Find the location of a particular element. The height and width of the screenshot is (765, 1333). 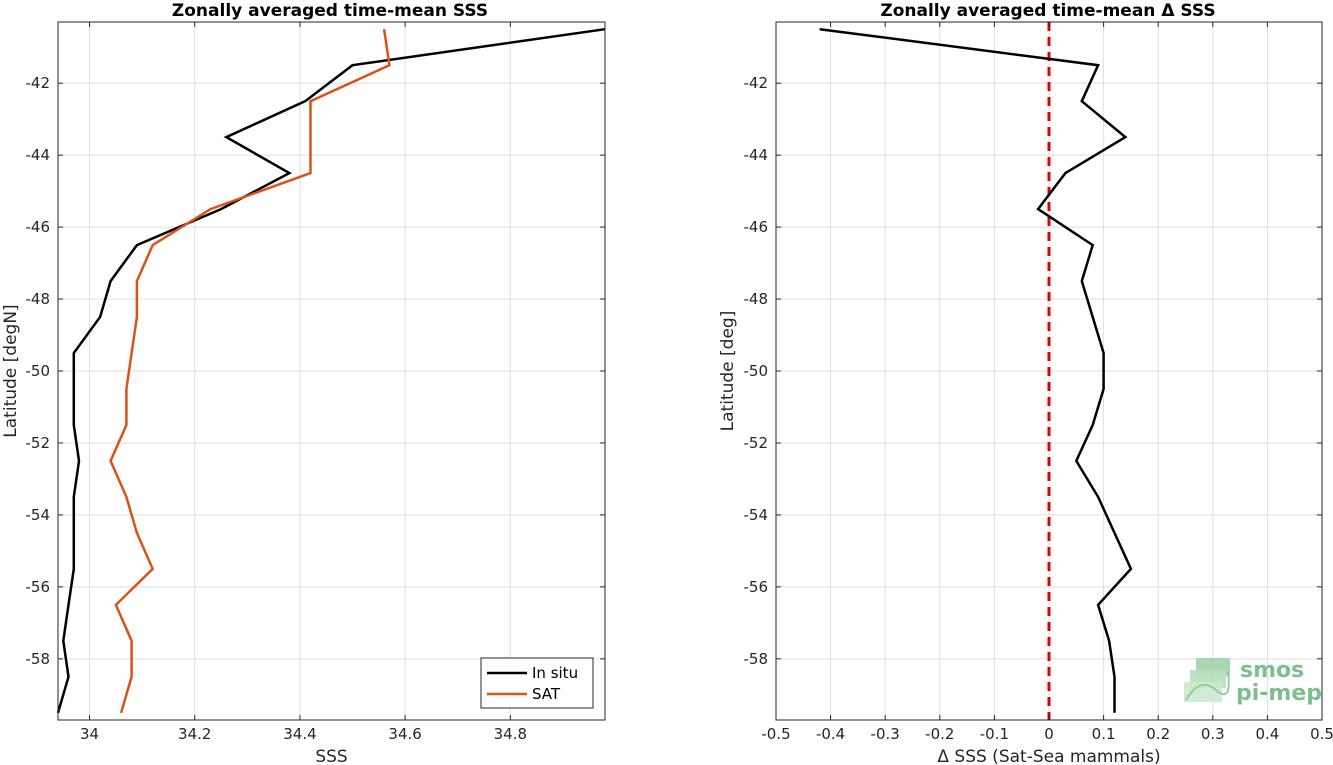

x-tick-label: 34.4 is located at coordinates (299, 734).